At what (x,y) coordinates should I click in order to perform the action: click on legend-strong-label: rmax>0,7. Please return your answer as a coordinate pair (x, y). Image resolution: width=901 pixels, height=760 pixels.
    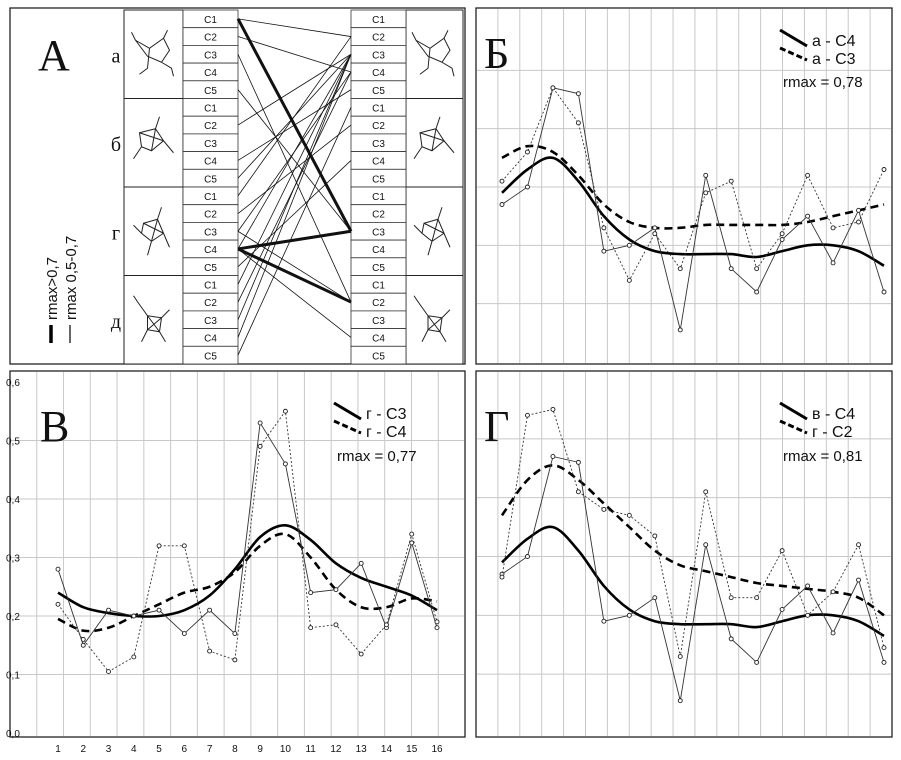
    Looking at the image, I should click on (52, 288).